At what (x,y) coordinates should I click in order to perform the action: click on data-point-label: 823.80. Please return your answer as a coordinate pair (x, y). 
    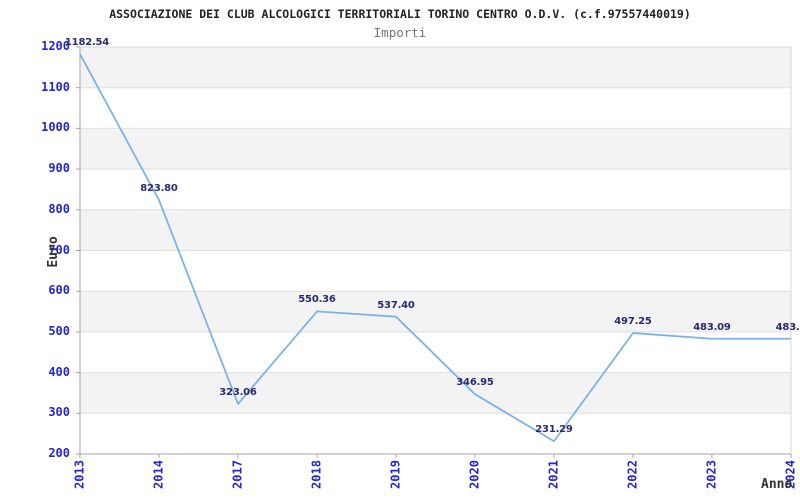
    Looking at the image, I should click on (159, 189).